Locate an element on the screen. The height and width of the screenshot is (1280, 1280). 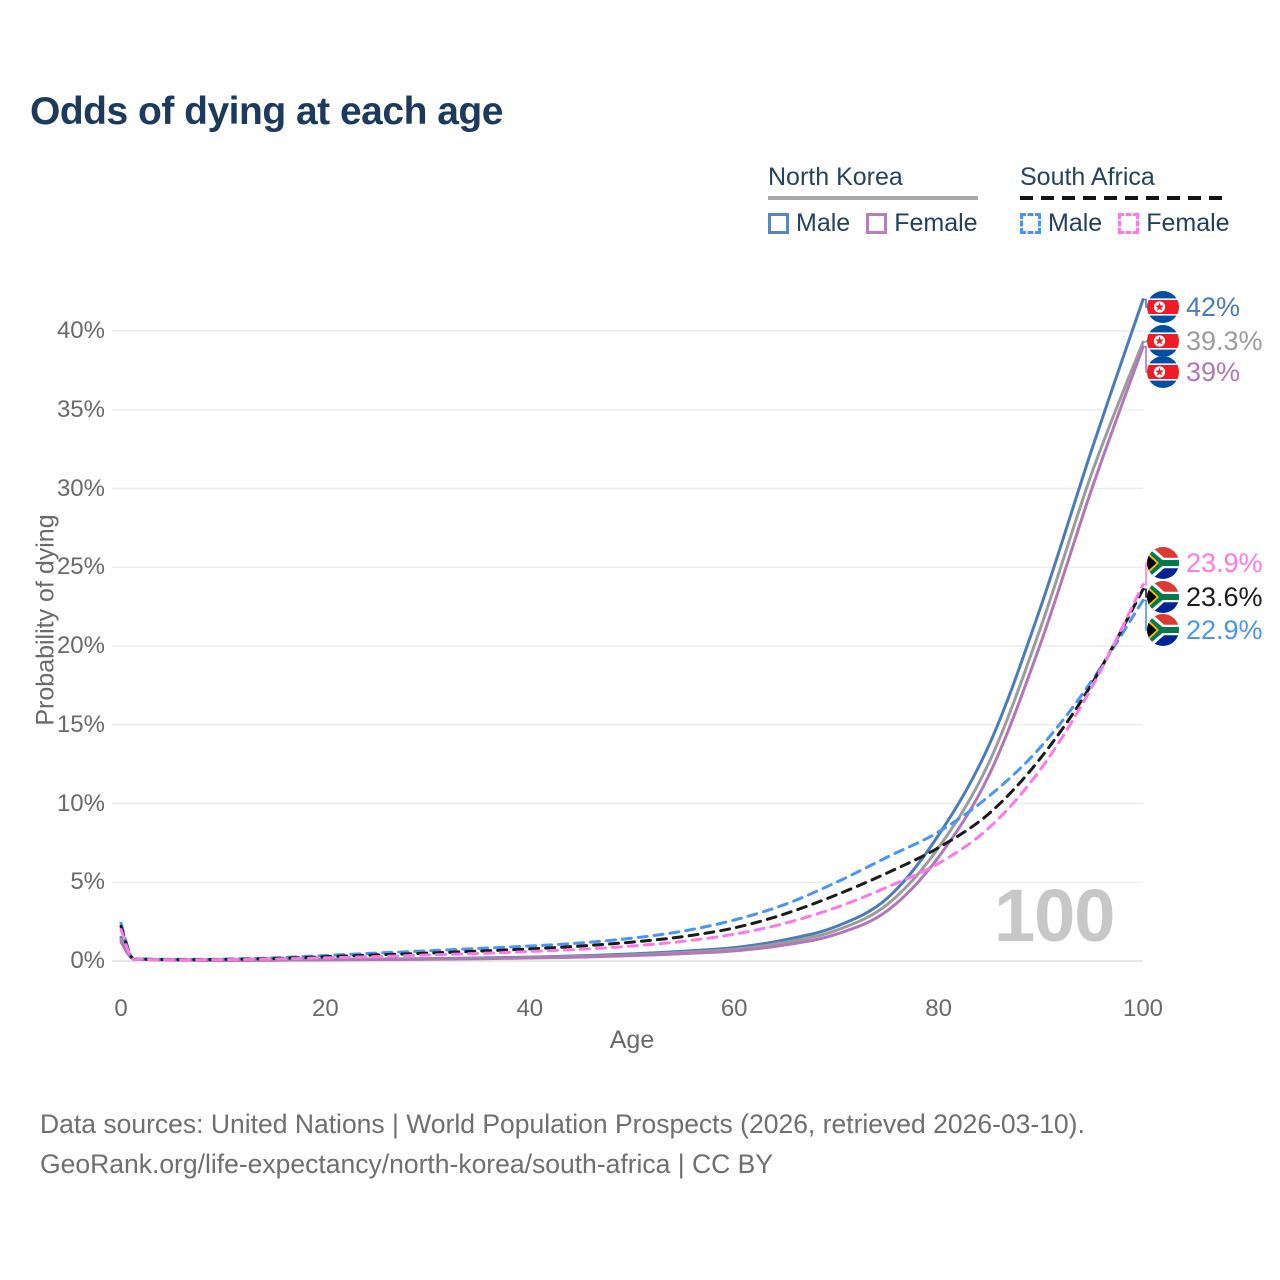
north-korea-female-label: Female is located at coordinates (936, 223).